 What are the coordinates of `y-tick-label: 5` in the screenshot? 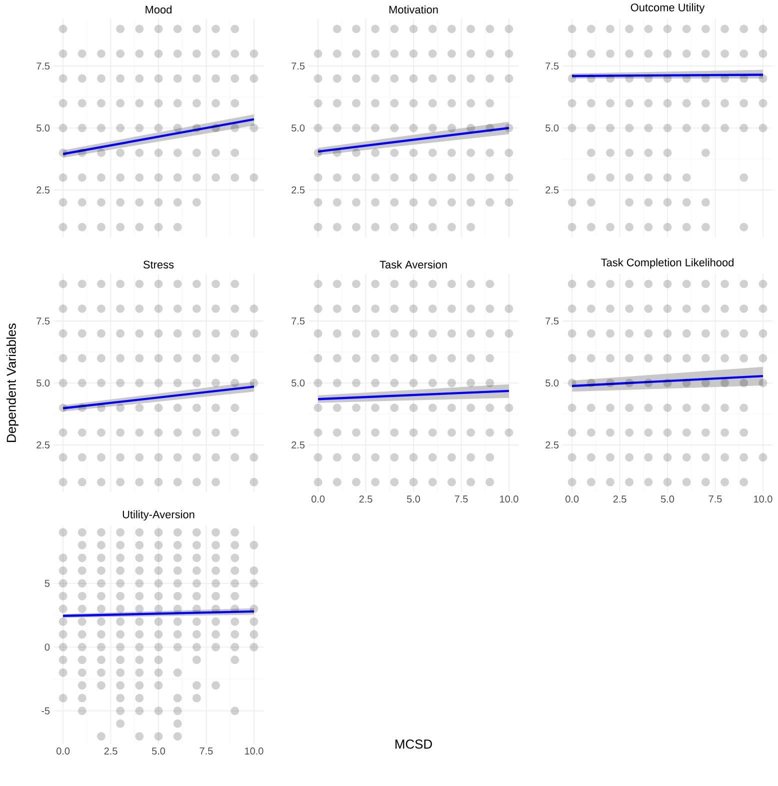 It's located at (47, 583).